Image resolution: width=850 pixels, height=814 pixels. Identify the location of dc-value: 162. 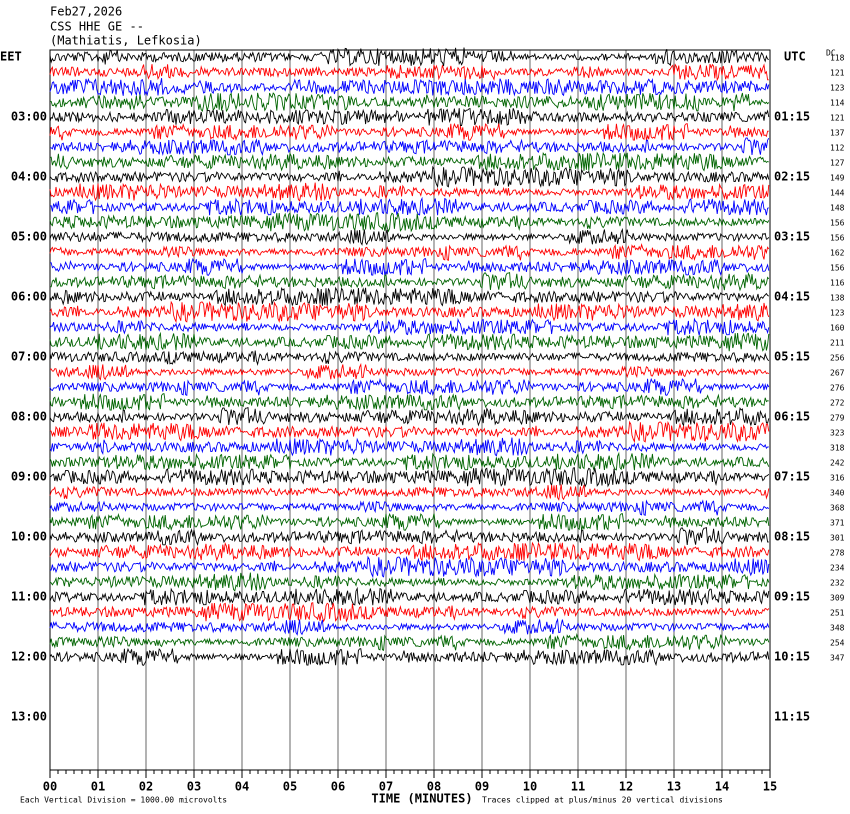
(837, 253).